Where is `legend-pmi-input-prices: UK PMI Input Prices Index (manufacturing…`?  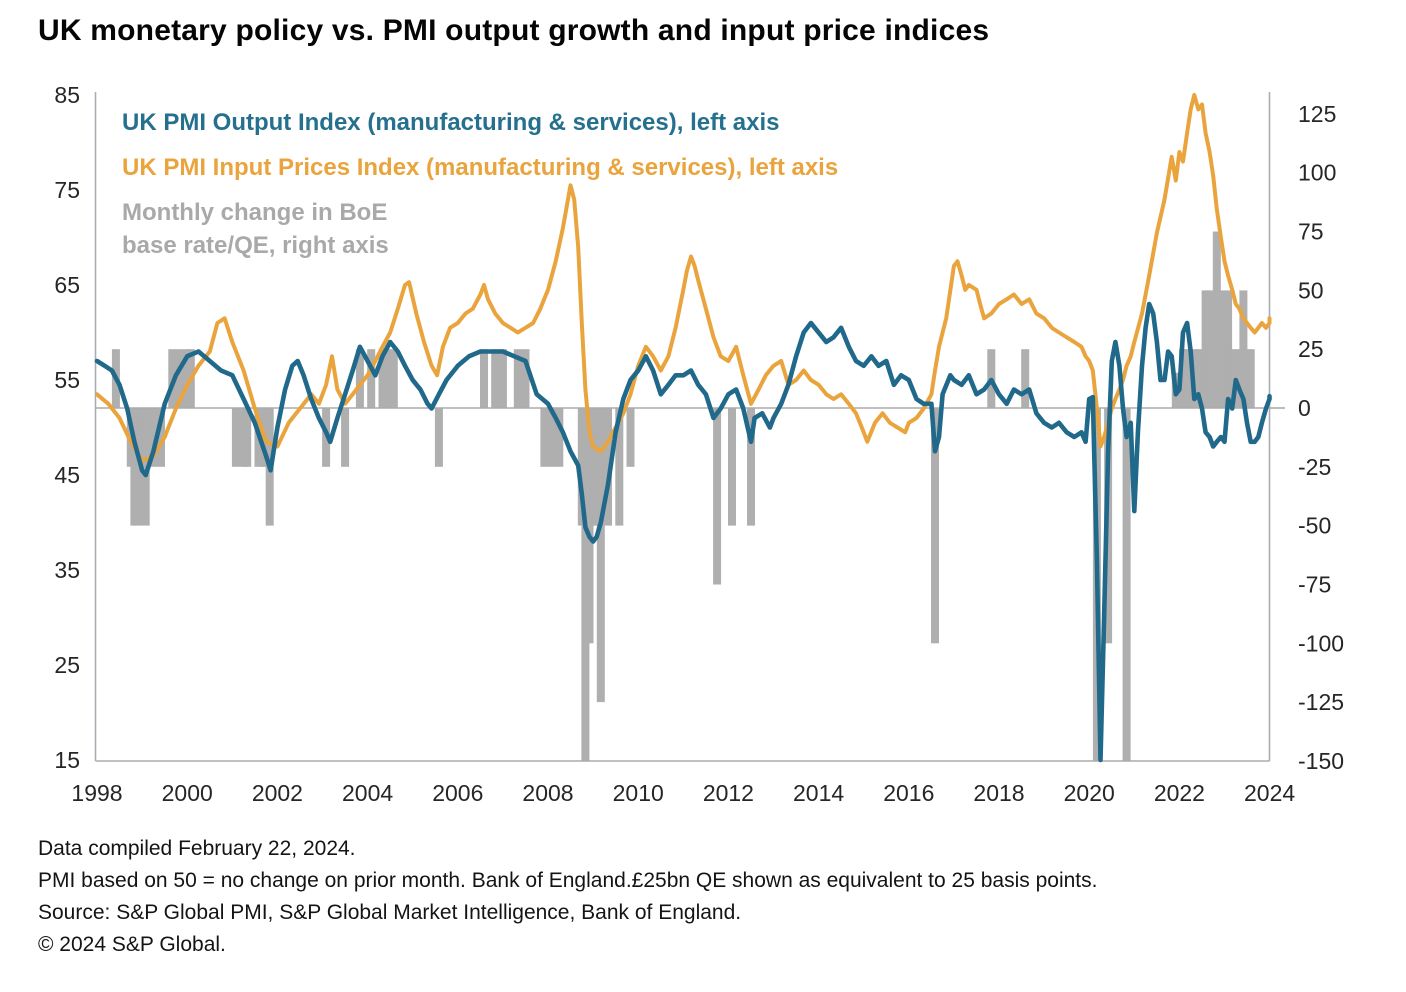
legend-pmi-input-prices: UK PMI Input Prices Index (manufacturing… is located at coordinates (480, 167).